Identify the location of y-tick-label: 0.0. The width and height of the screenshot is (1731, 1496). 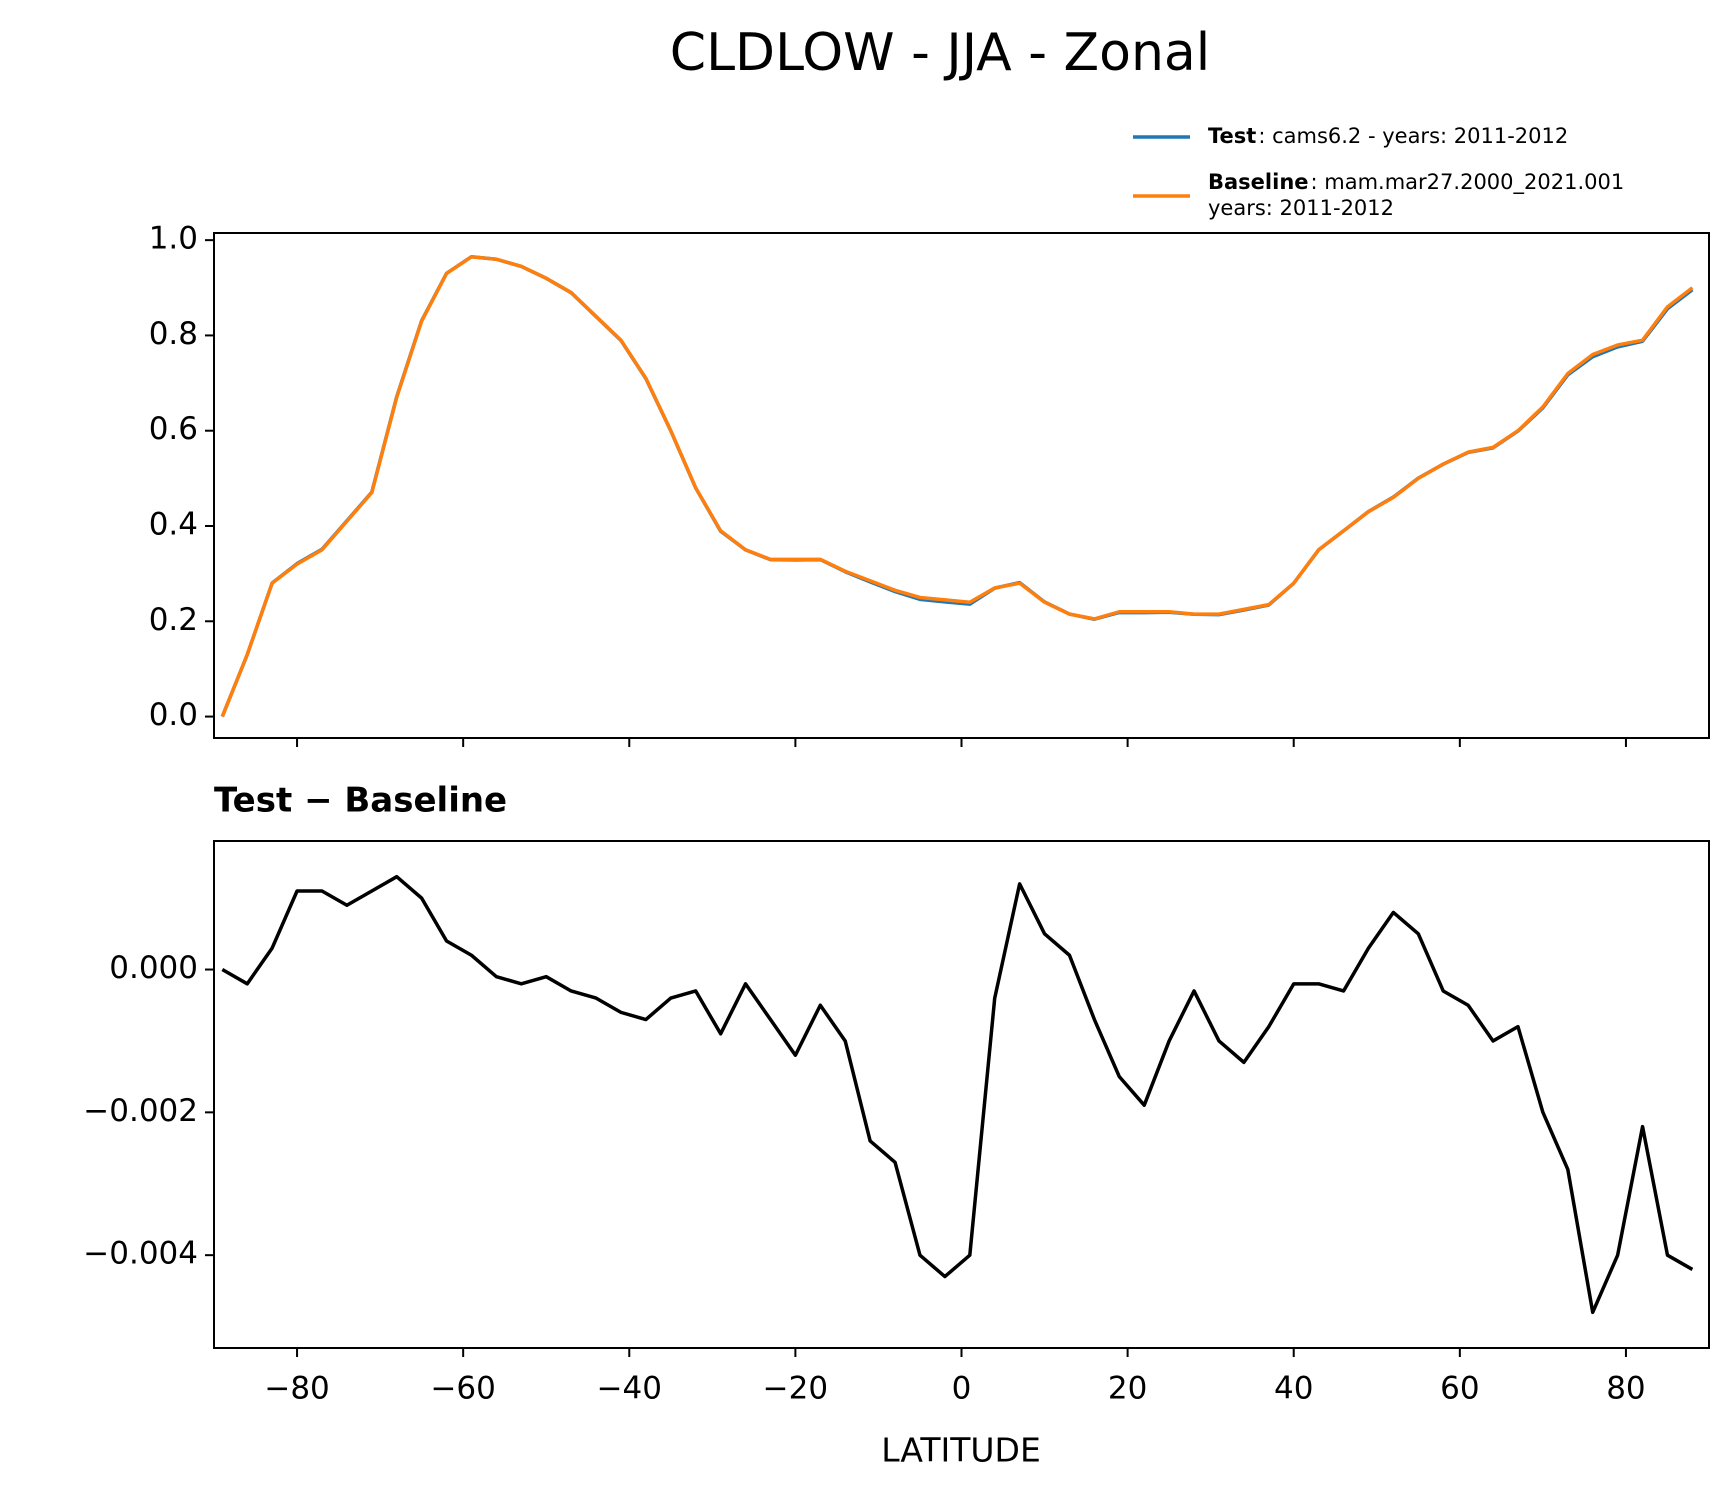
(173, 715).